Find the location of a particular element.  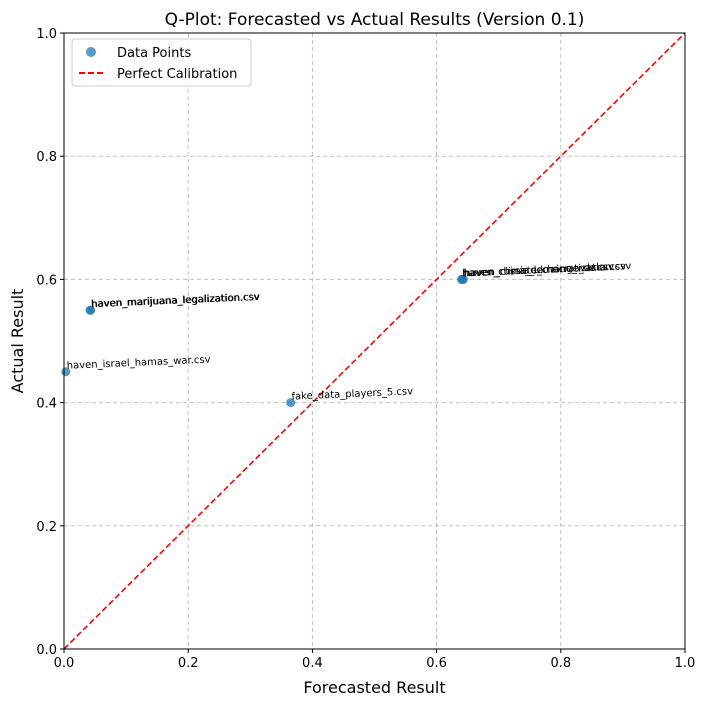

y-tick-label: 1.0 is located at coordinates (46, 34).